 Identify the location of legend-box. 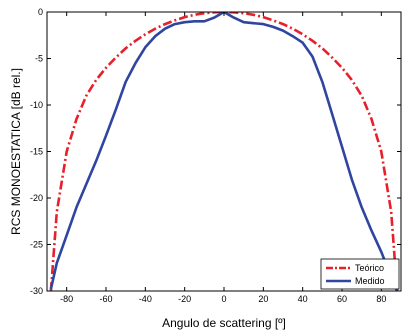
(360, 274).